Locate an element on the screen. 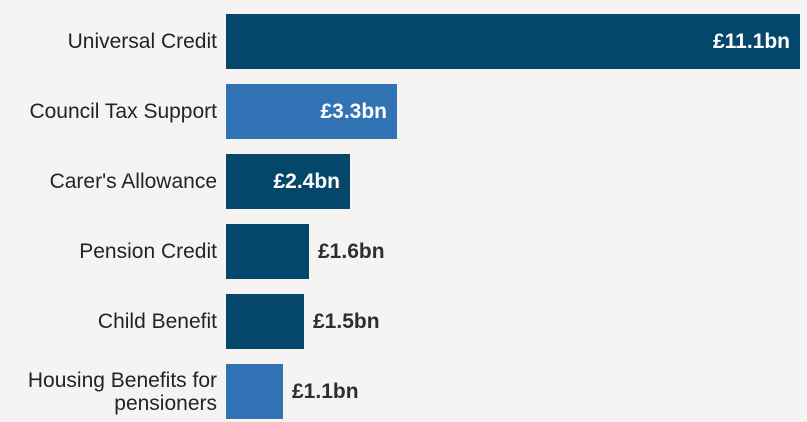 The width and height of the screenshot is (807, 422). category-label: Pension Credit is located at coordinates (148, 251).